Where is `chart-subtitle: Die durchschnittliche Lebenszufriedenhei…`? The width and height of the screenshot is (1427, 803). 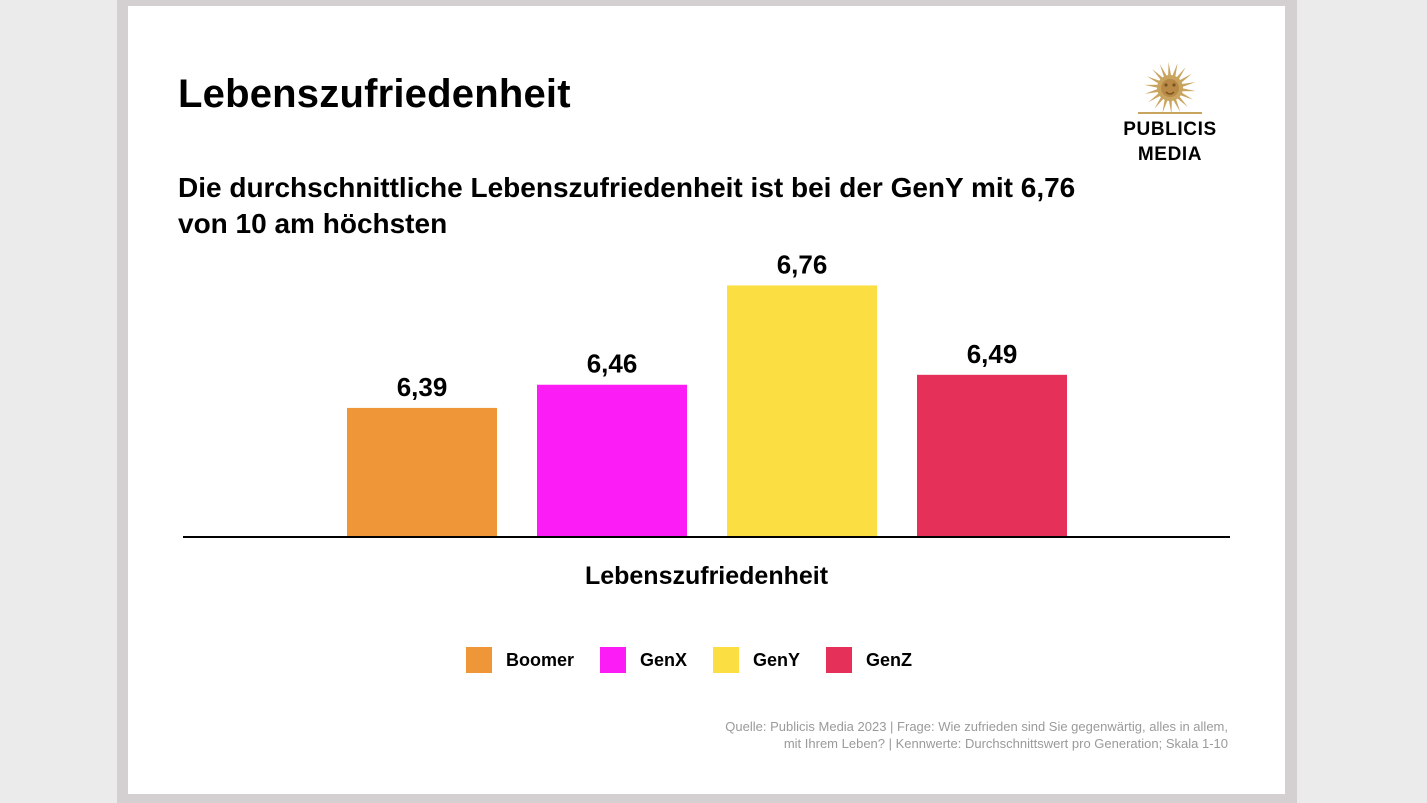
chart-subtitle: Die durchschnittliche Lebenszufriedenhei… is located at coordinates (627, 205).